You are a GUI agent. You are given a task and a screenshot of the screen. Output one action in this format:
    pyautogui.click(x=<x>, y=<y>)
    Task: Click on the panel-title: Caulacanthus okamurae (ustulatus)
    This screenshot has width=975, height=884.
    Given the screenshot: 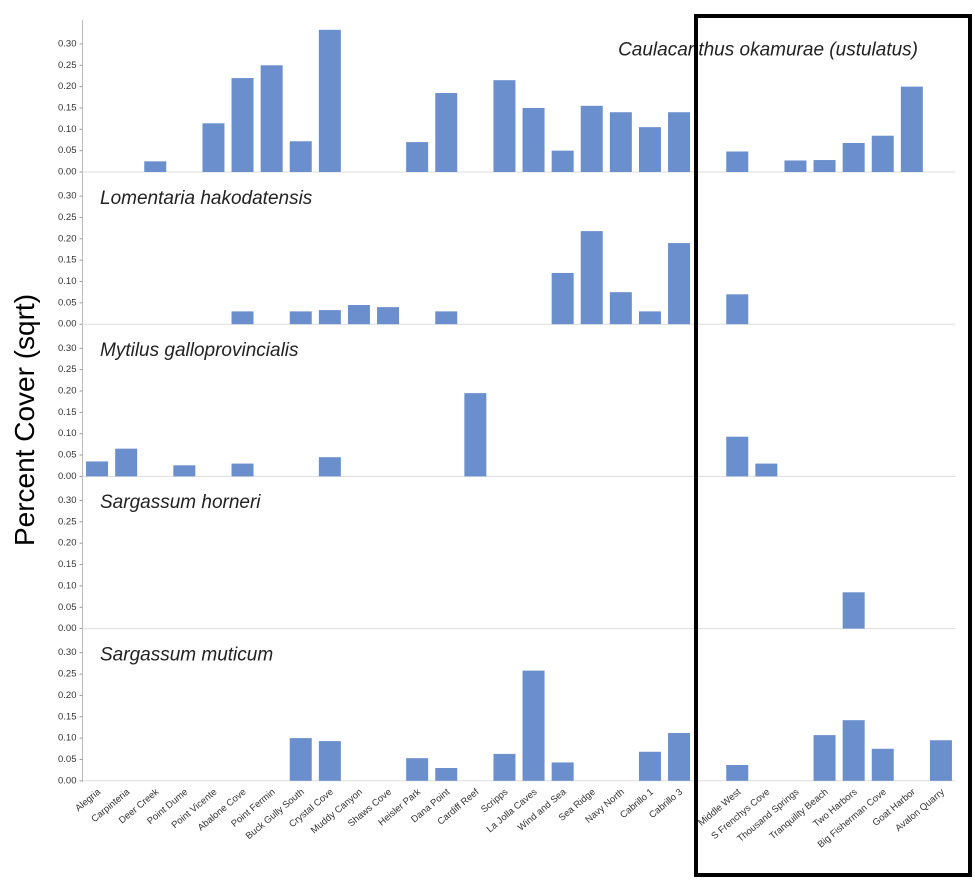 What is the action you would take?
    pyautogui.click(x=768, y=50)
    